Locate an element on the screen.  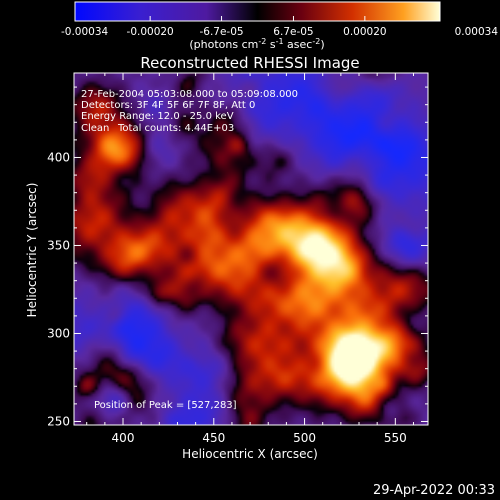
x-axis-label: Heliocentric X (arcsec) is located at coordinates (250, 454).